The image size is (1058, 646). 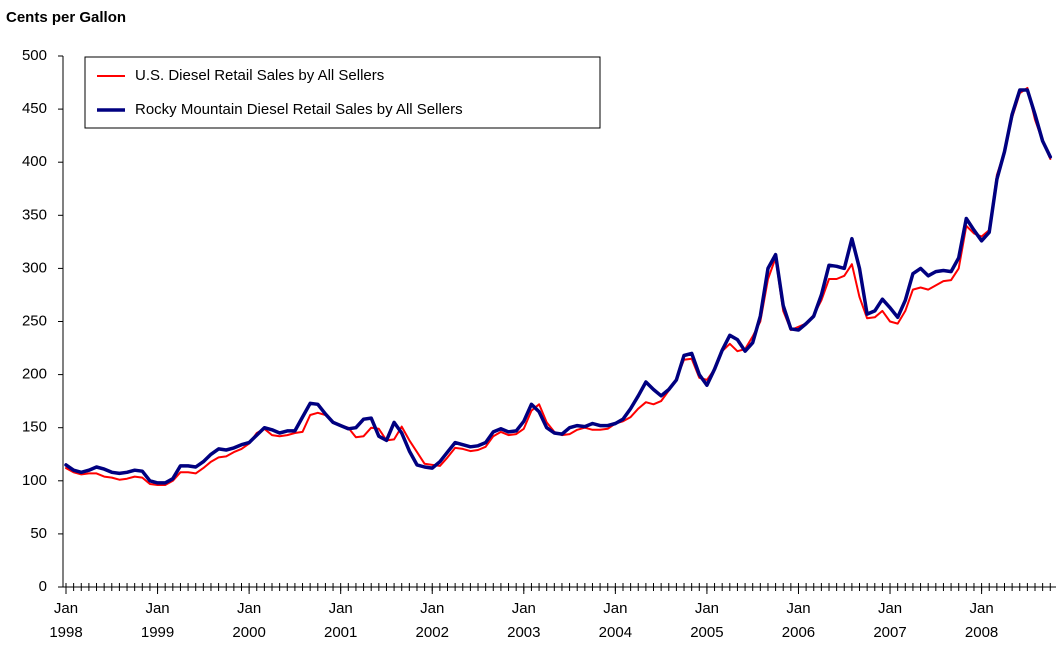 I want to click on x-tick-label: Jan 2003, so click(x=524, y=620).